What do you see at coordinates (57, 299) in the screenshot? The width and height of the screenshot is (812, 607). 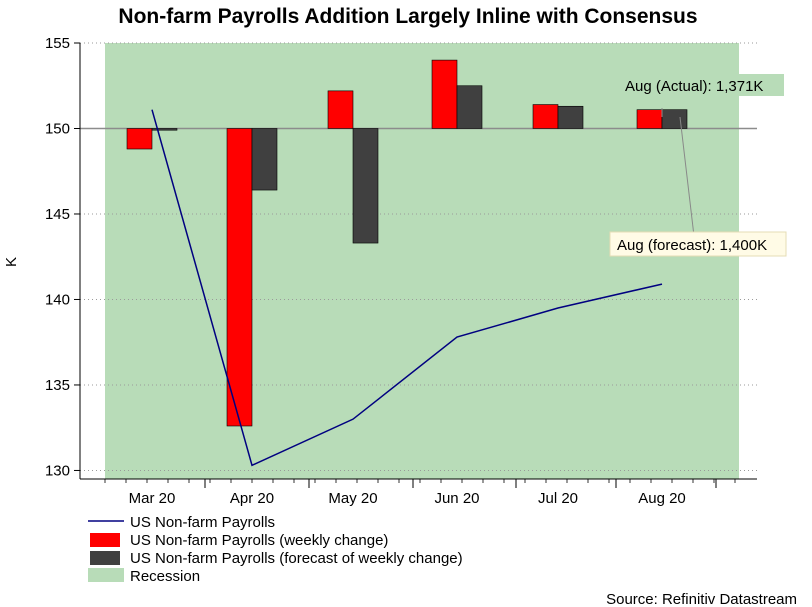 I see `y-tick-label-140: 140` at bounding box center [57, 299].